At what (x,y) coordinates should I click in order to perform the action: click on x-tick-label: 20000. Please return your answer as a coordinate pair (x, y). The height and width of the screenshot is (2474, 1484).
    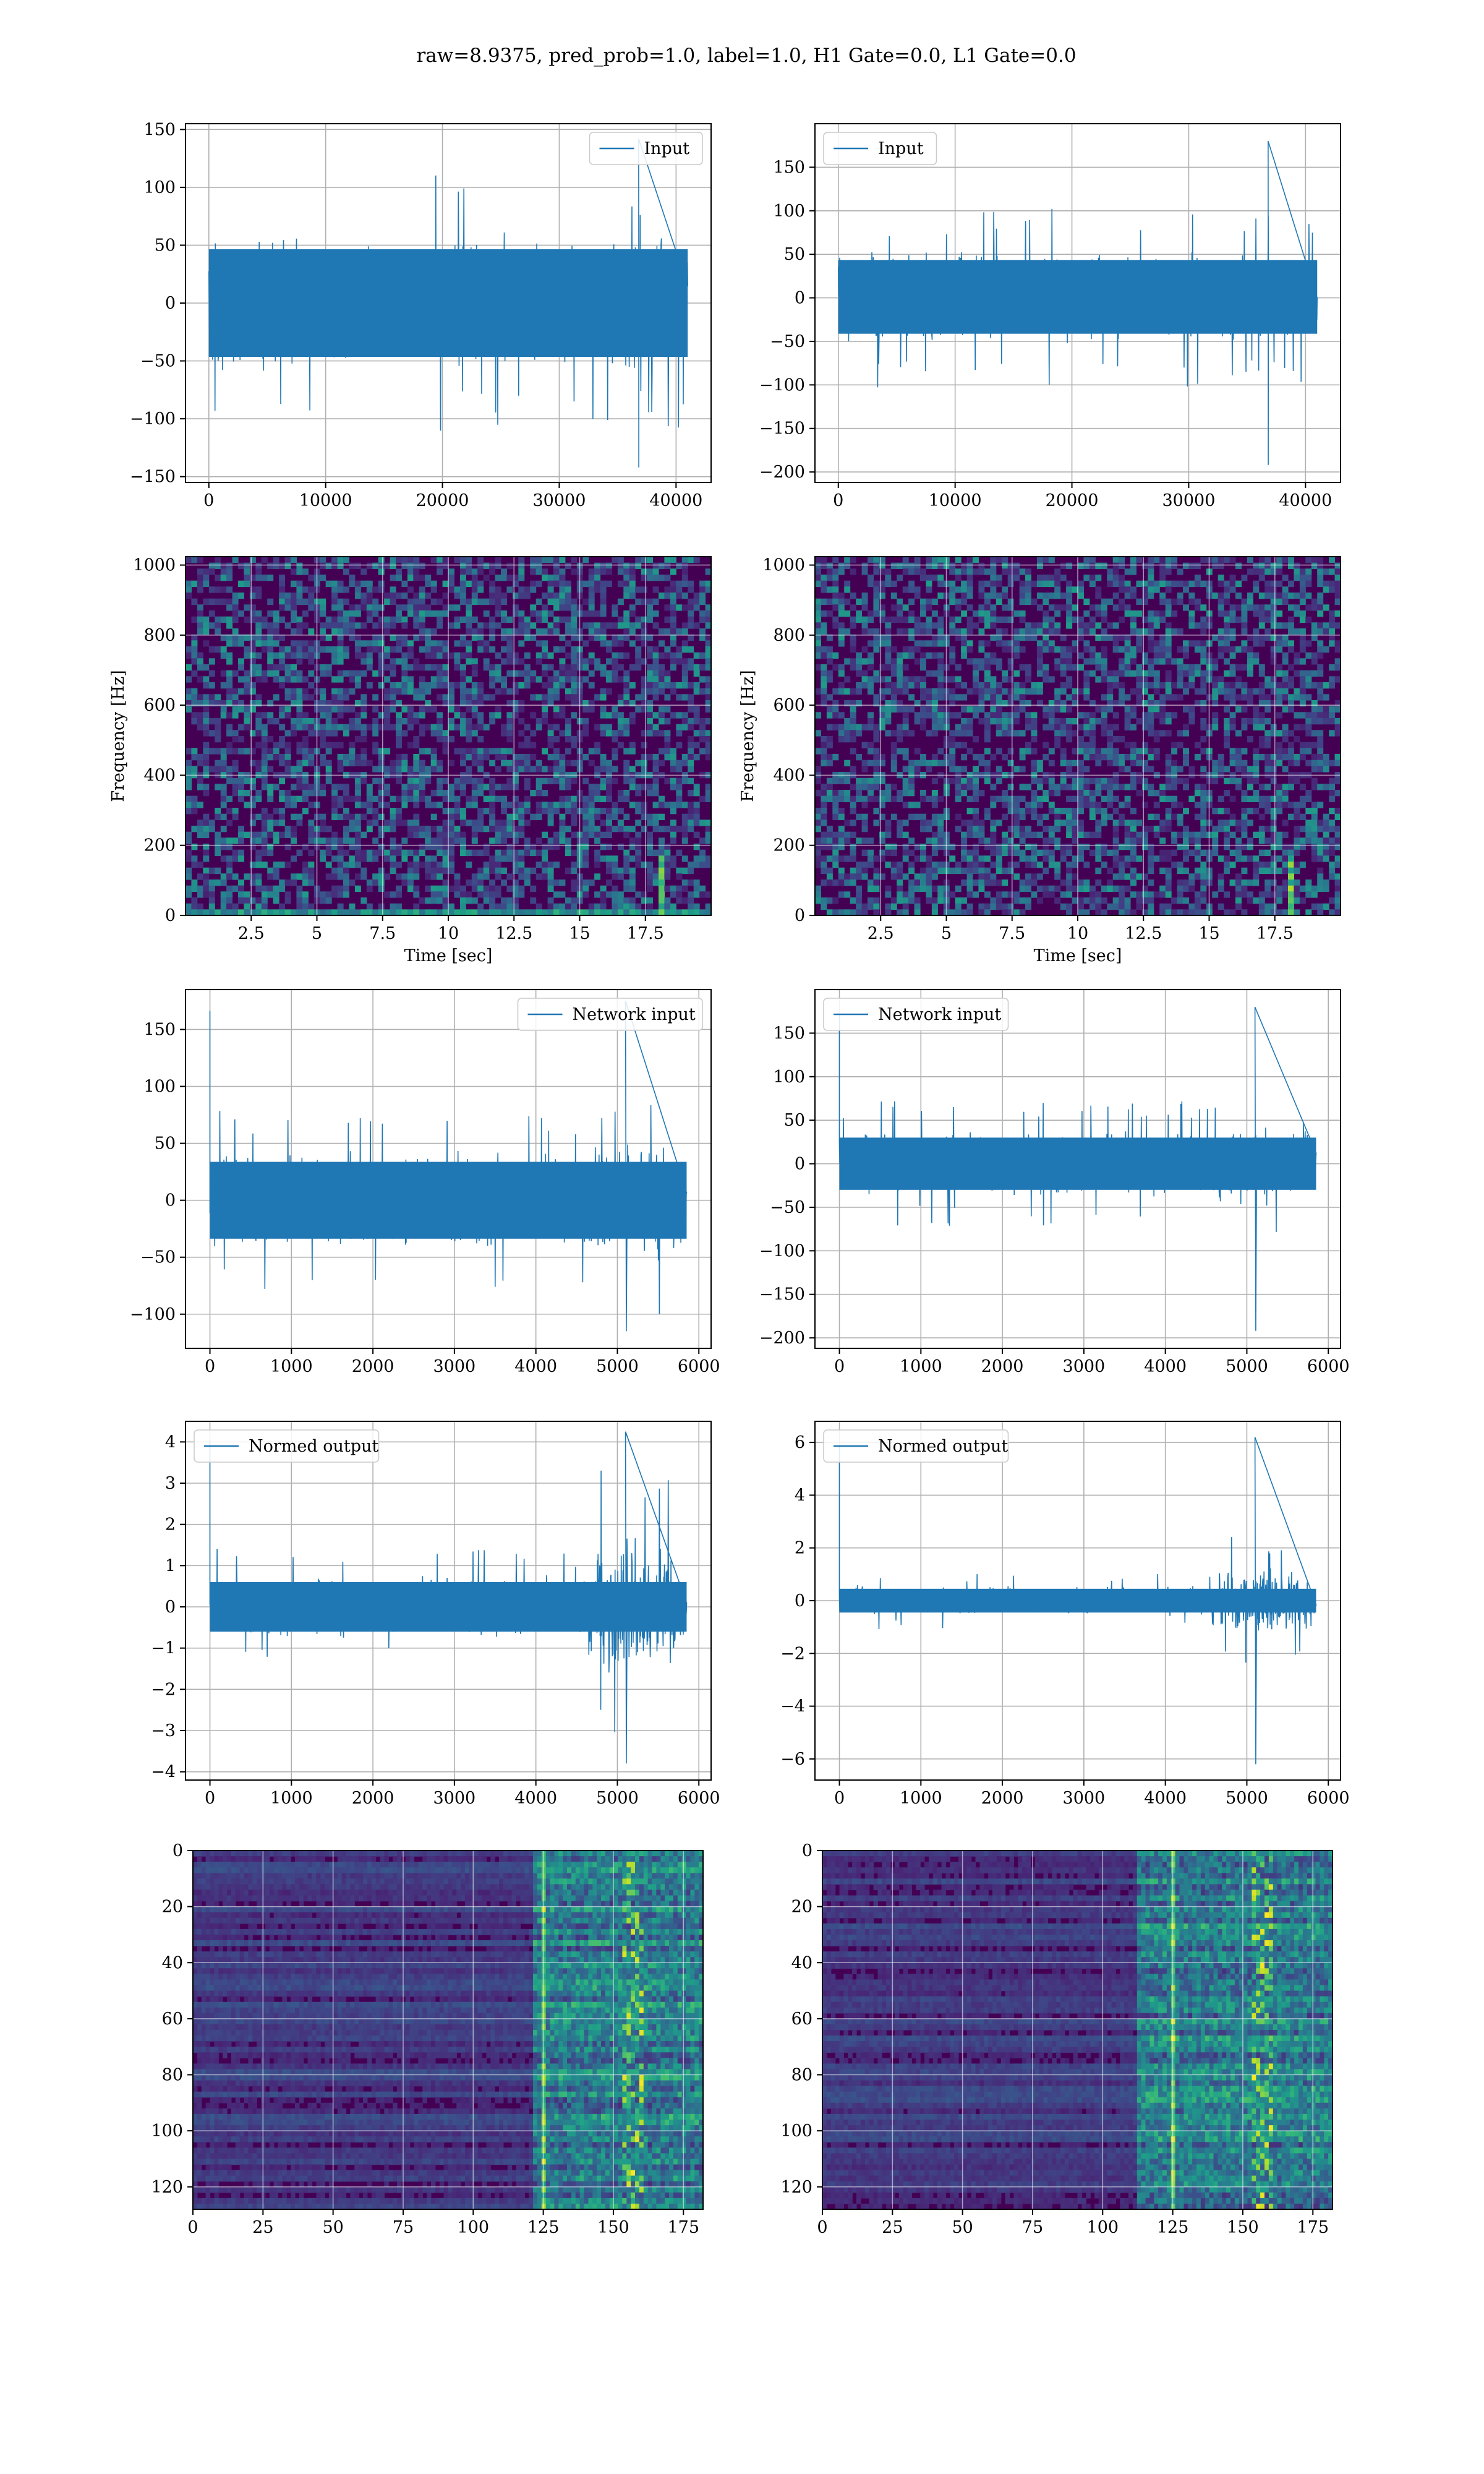
    Looking at the image, I should click on (1072, 500).